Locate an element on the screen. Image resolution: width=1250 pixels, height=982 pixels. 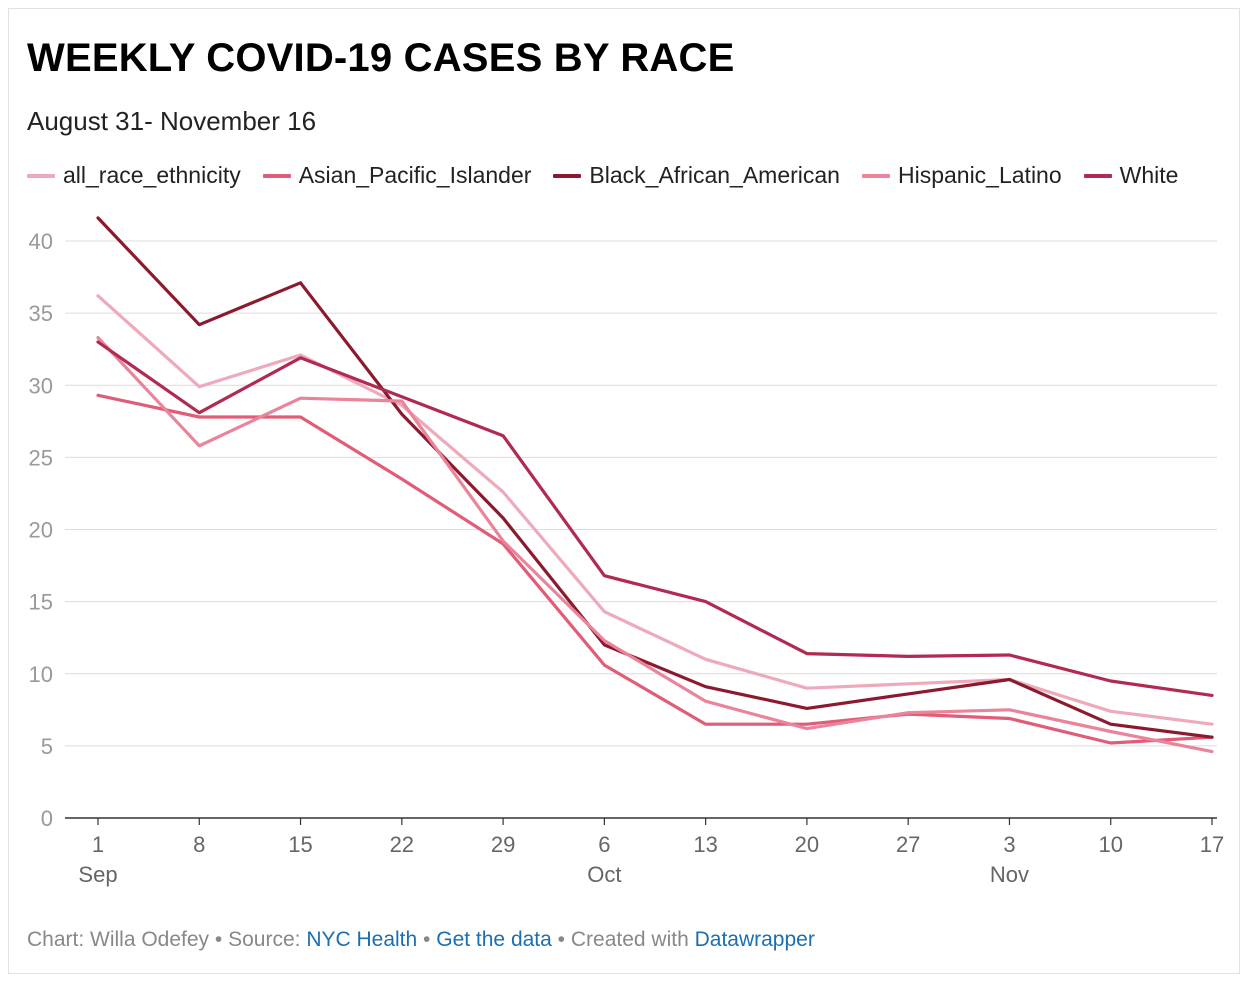
source-link: NYC Health is located at coordinates (362, 939).